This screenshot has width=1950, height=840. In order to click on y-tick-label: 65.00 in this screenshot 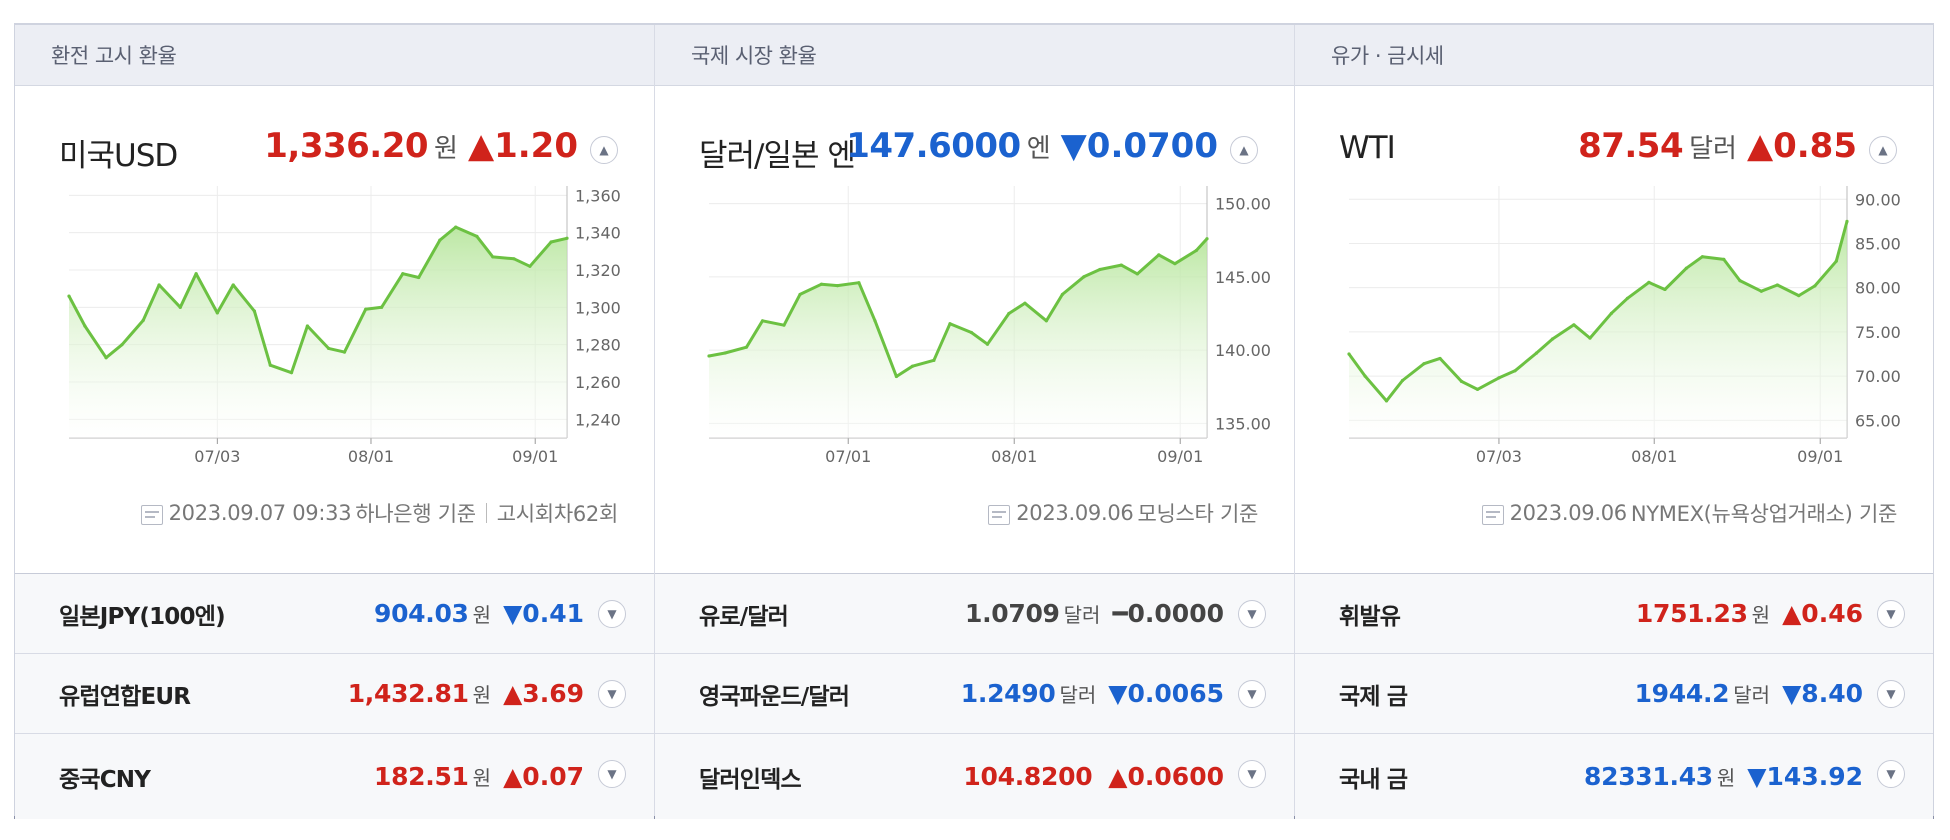, I will do `click(1878, 420)`.